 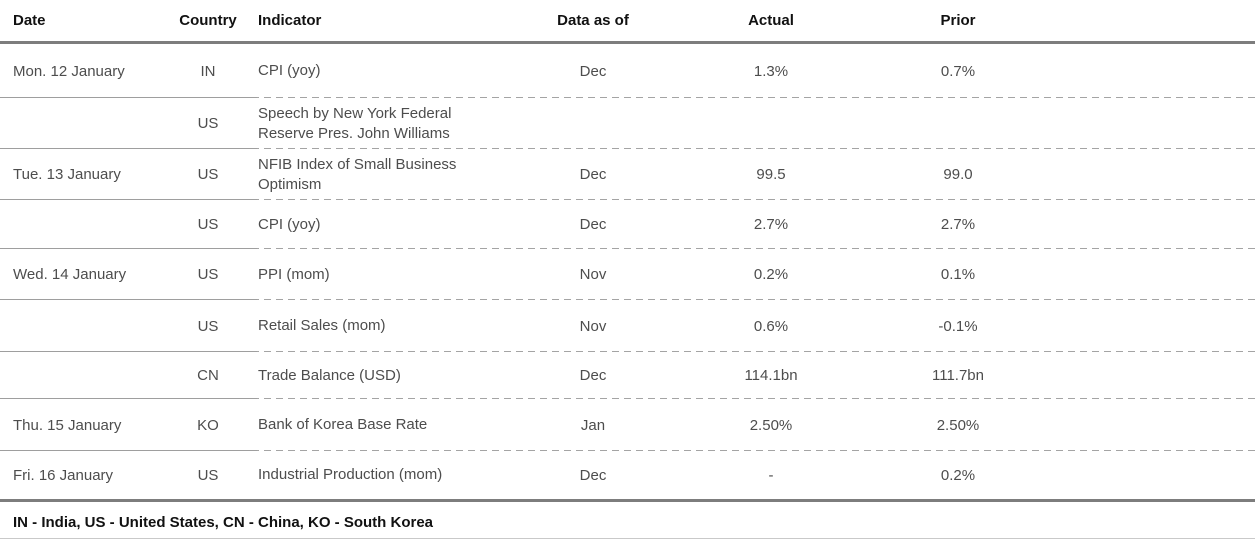 I want to click on column-header-prior: Prior, so click(x=958, y=20).